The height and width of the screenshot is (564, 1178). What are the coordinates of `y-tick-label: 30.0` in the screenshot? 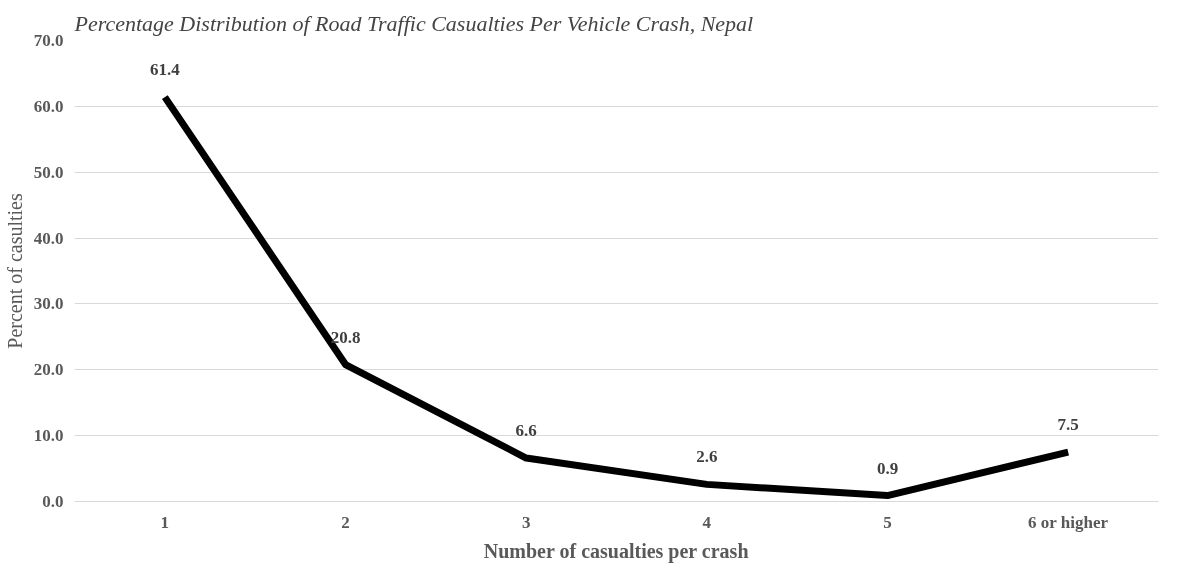 It's located at (48, 304).